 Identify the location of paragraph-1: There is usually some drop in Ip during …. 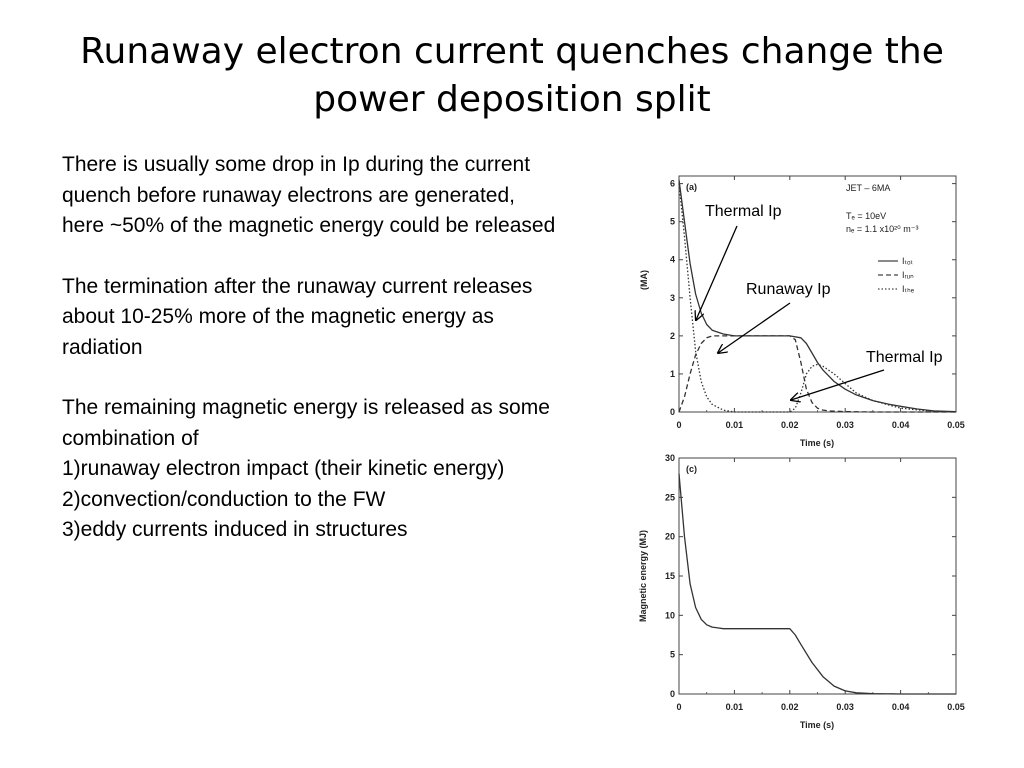
(309, 195).